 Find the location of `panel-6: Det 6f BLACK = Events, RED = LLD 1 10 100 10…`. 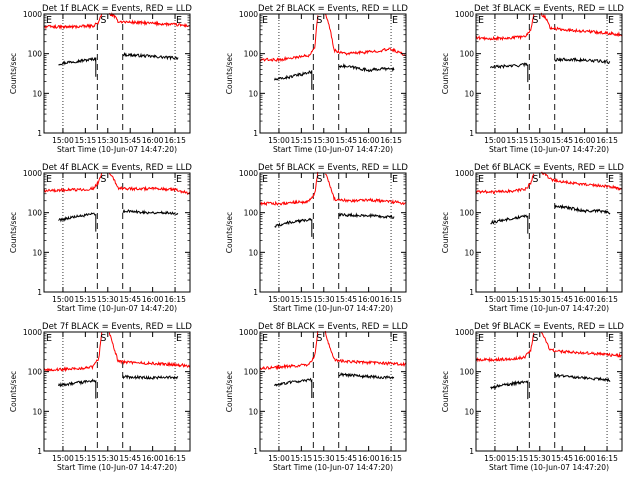

panel-6: Det 6f BLACK = Events, RED = LLD 1 10 100 10… is located at coordinates (532, 238).